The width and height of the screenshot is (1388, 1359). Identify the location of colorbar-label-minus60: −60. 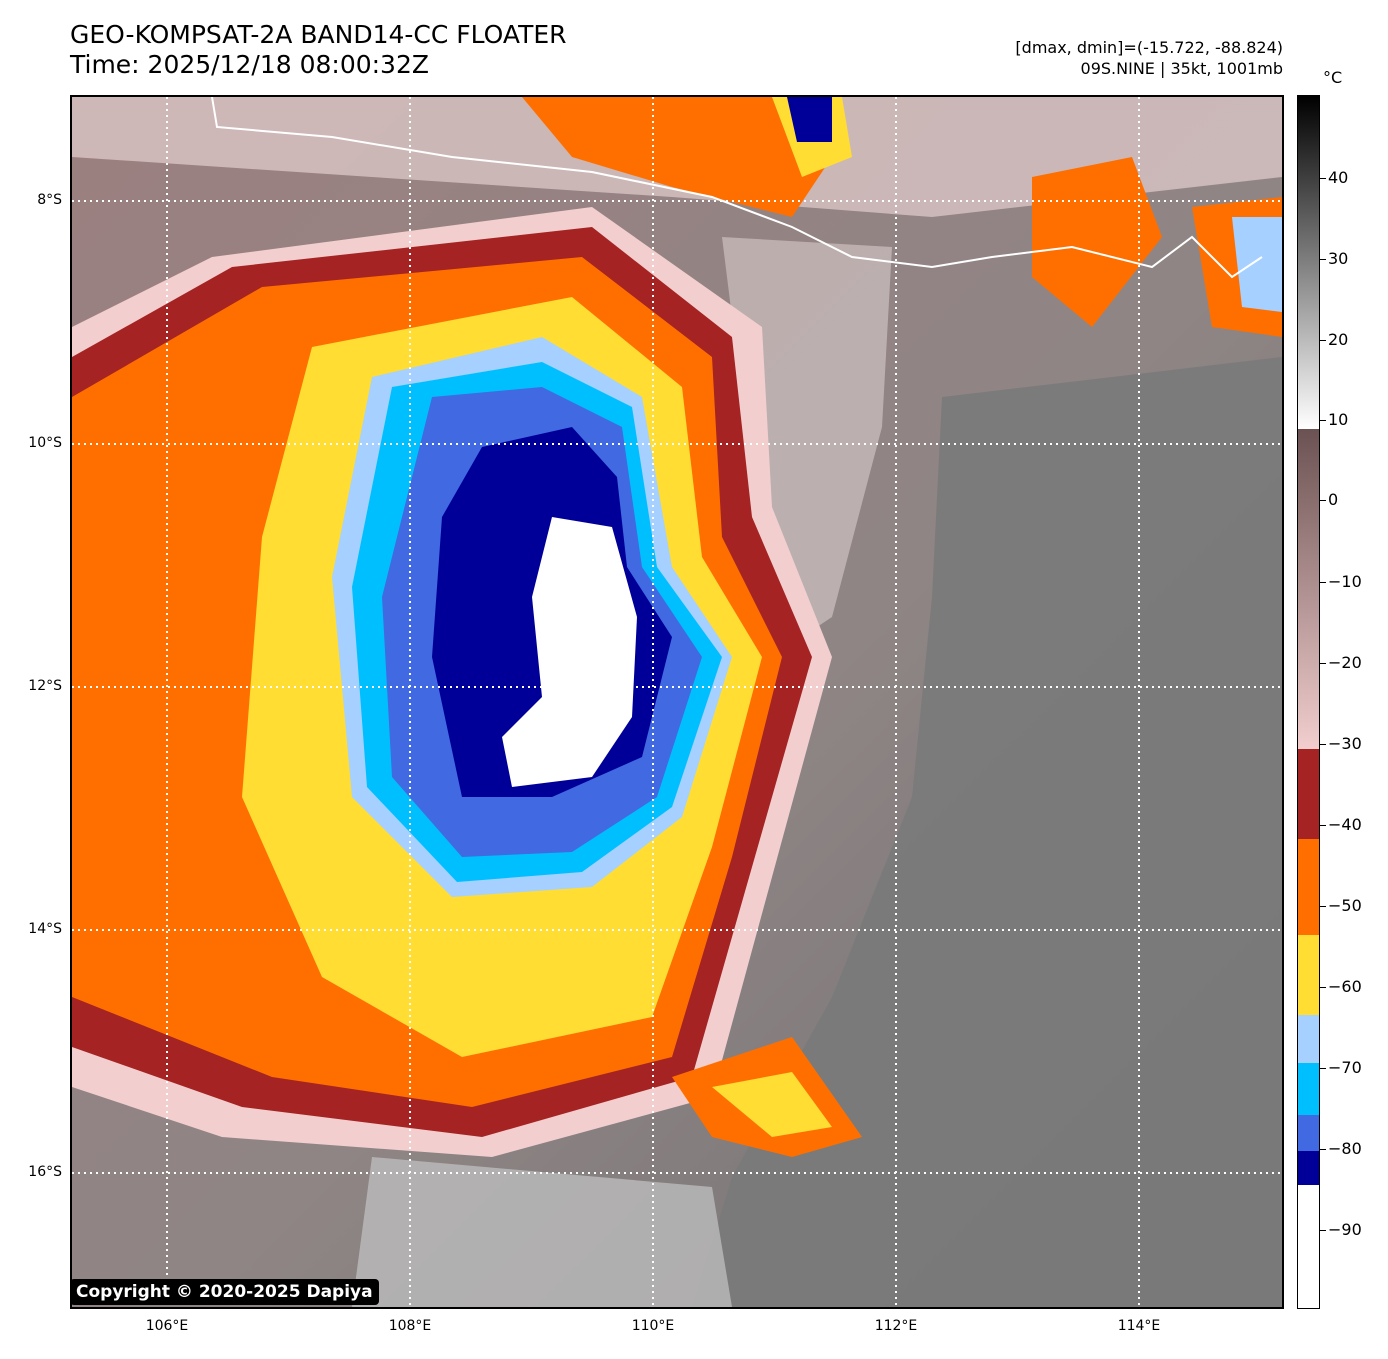
(1345, 986).